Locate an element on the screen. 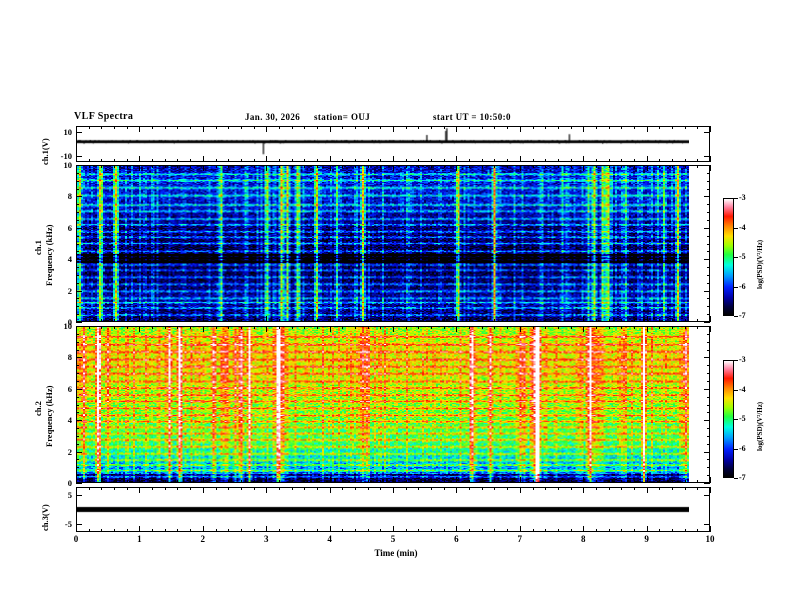 Image resolution: width=792 pixels, height=612 pixels. xaxis-tick-label: 9 is located at coordinates (646, 539).